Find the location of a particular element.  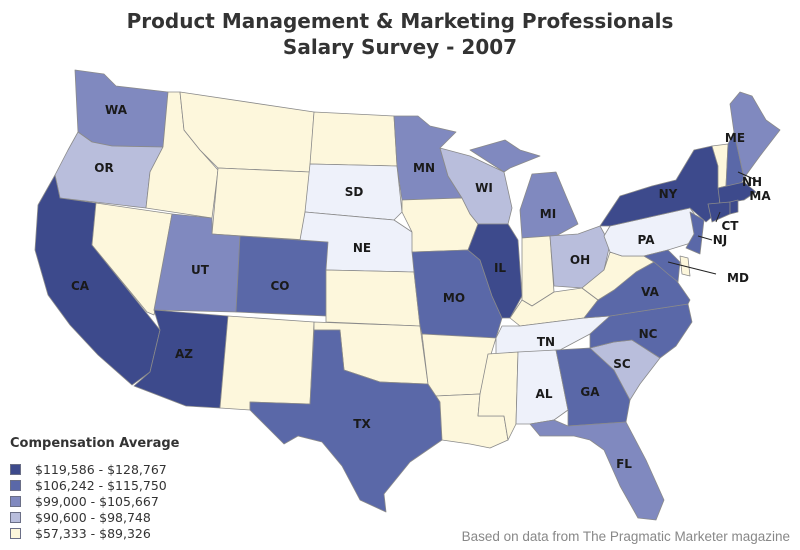

label-sd: SD is located at coordinates (354, 192).